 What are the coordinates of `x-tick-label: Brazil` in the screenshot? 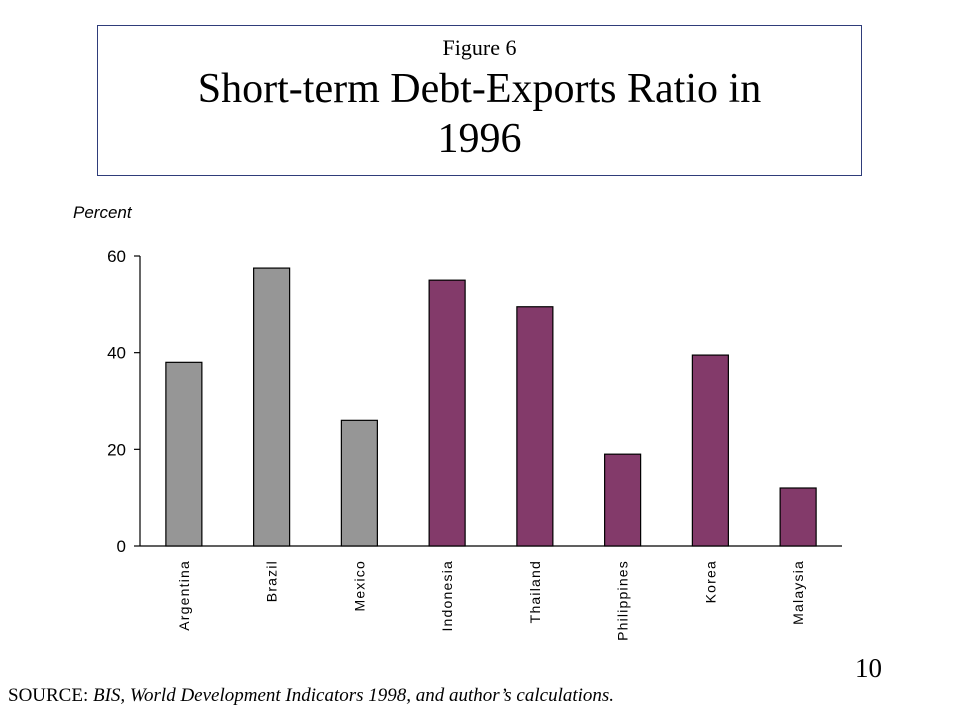 It's located at (272, 581).